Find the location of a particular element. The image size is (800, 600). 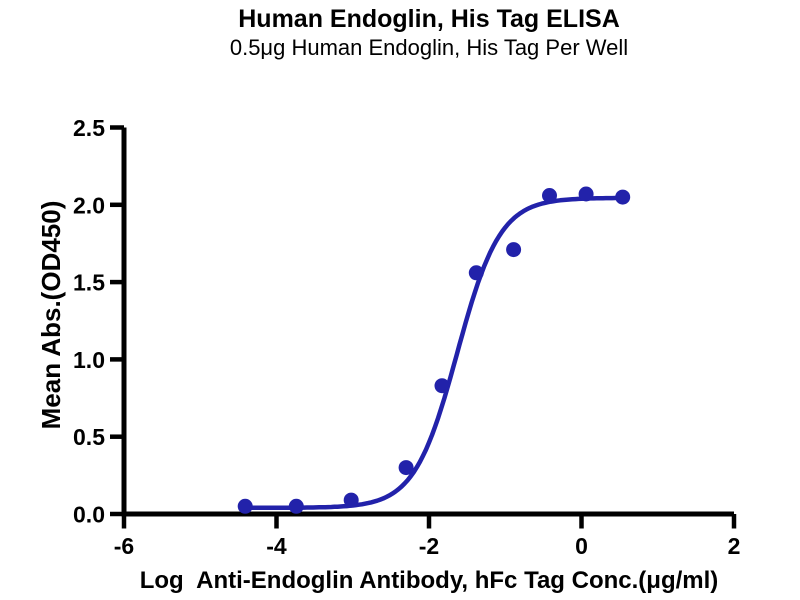

x-tick-label: -6 is located at coordinates (124, 546).